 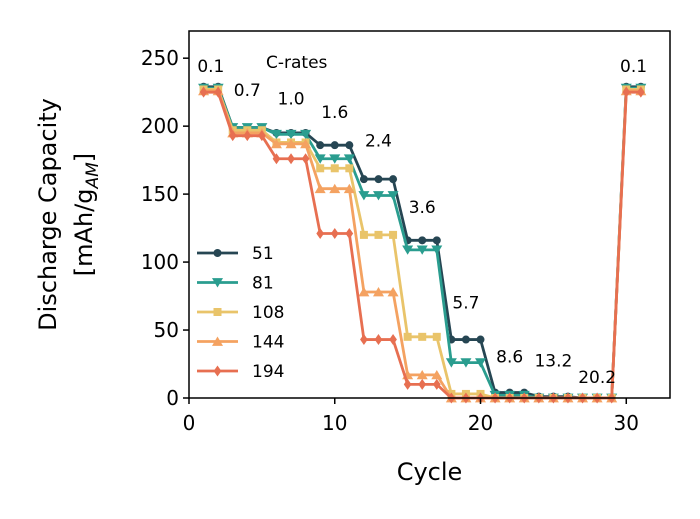 What do you see at coordinates (268, 313) in the screenshot?
I see `legend-label: 108` at bounding box center [268, 313].